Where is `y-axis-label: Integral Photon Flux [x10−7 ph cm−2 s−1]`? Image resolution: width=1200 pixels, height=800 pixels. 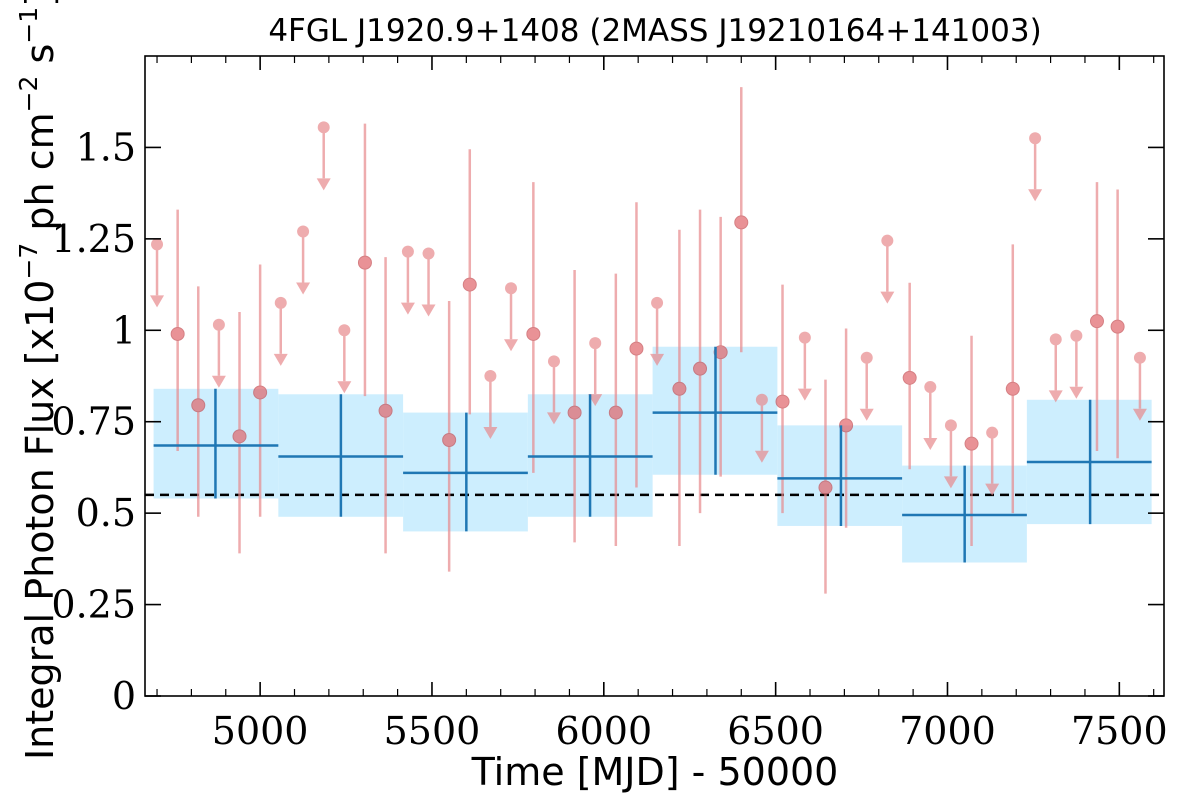 y-axis-label: Integral Photon Flux [x10−7 ph cm−2 s−1] is located at coordinates (38, 380).